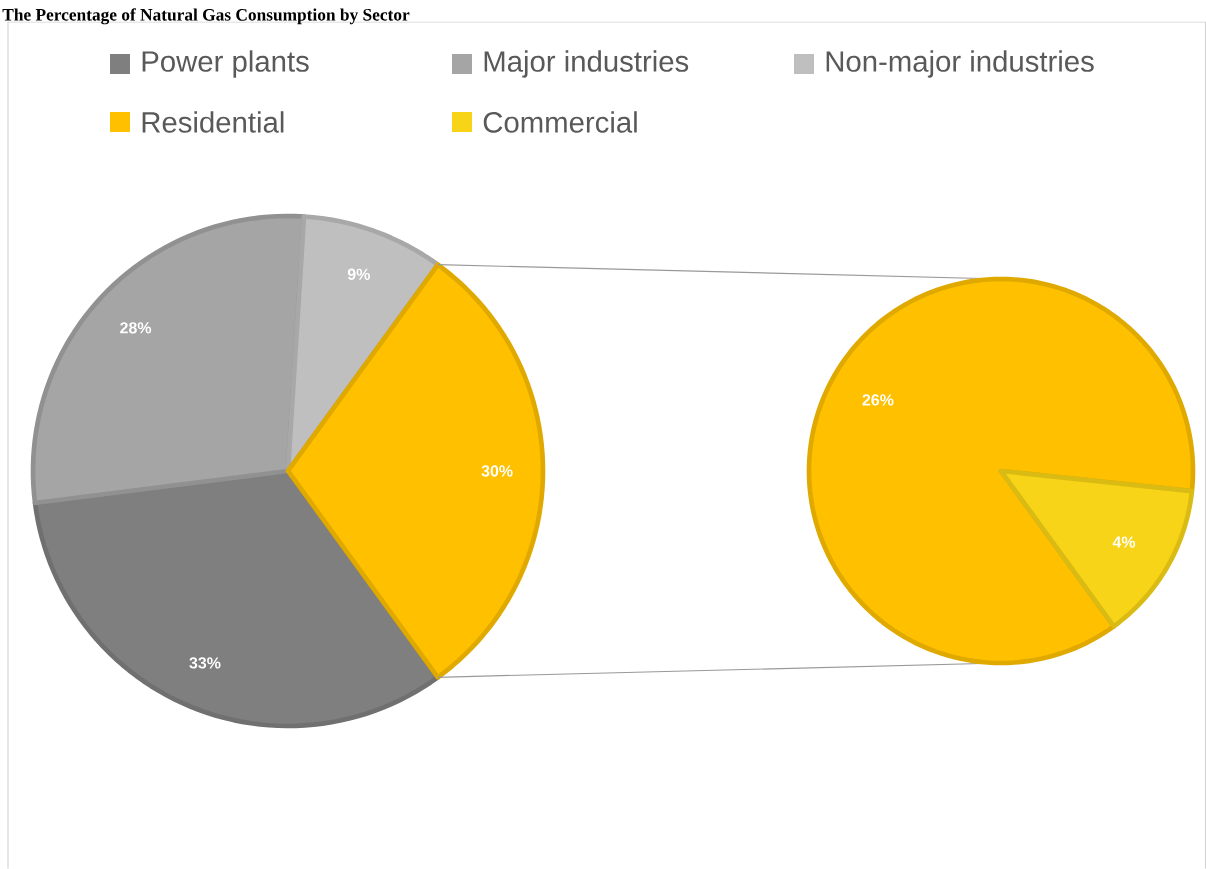  What do you see at coordinates (225, 64) in the screenshot?
I see `legend-label: Power plants` at bounding box center [225, 64].